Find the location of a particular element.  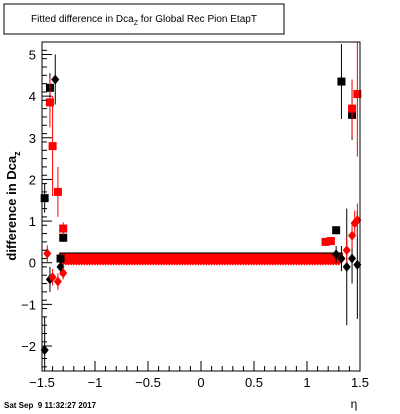

y-tick-label: −1 is located at coordinates (28, 304).